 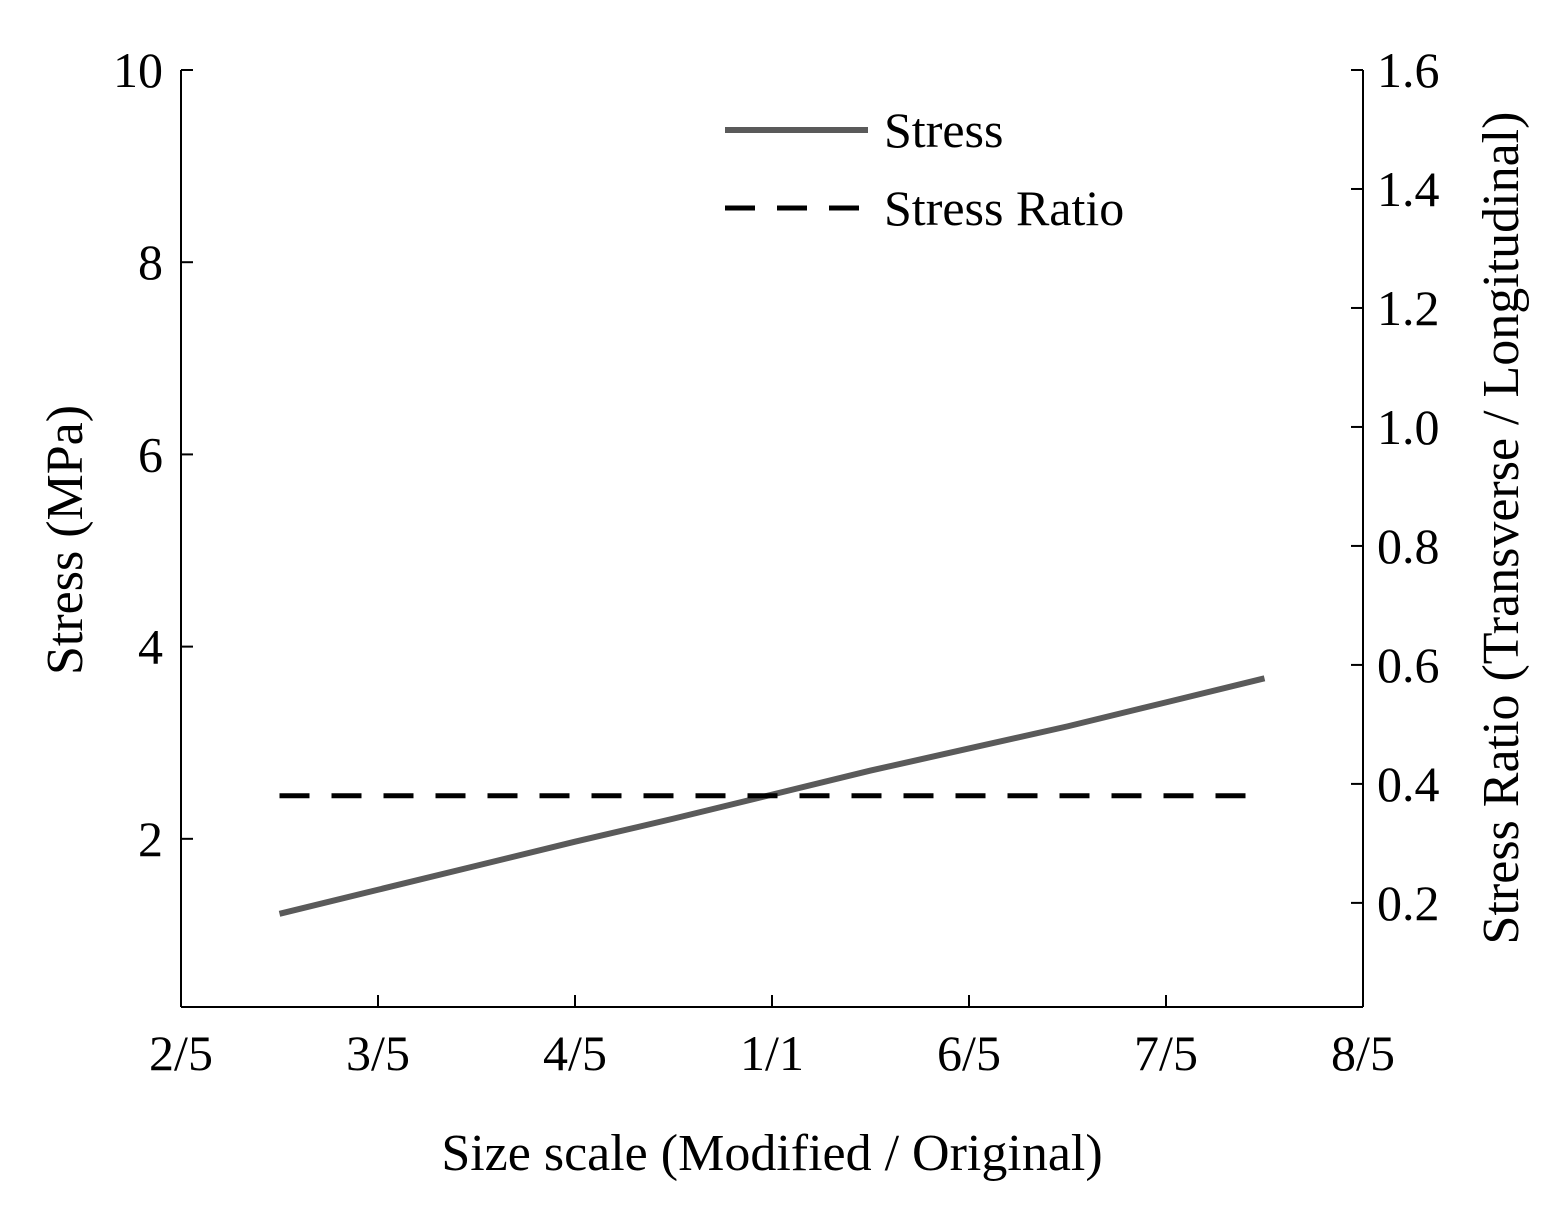 What do you see at coordinates (150, 647) in the screenshot?
I see `y-left-tick-label: 4` at bounding box center [150, 647].